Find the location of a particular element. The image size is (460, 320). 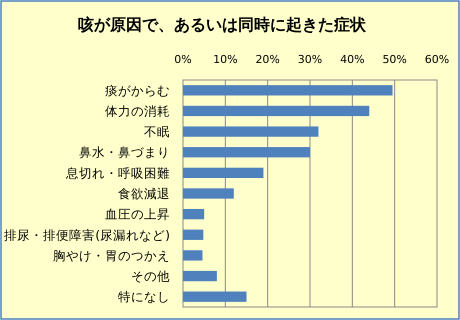

x-tick-label: 40% is located at coordinates (352, 59).